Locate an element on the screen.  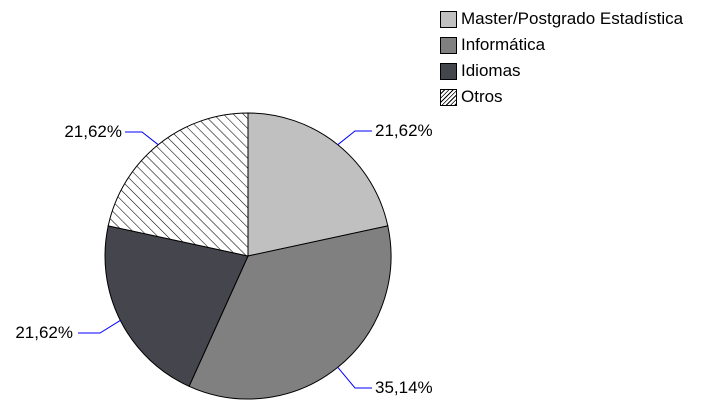
pie-slice-idiomas is located at coordinates (176, 306).